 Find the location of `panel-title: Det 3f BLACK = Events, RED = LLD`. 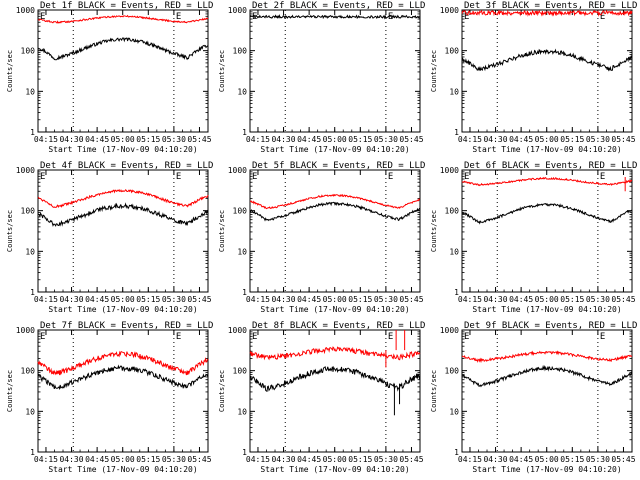

panel-title: Det 3f BLACK = Events, RED = LLD is located at coordinates (550, 6).